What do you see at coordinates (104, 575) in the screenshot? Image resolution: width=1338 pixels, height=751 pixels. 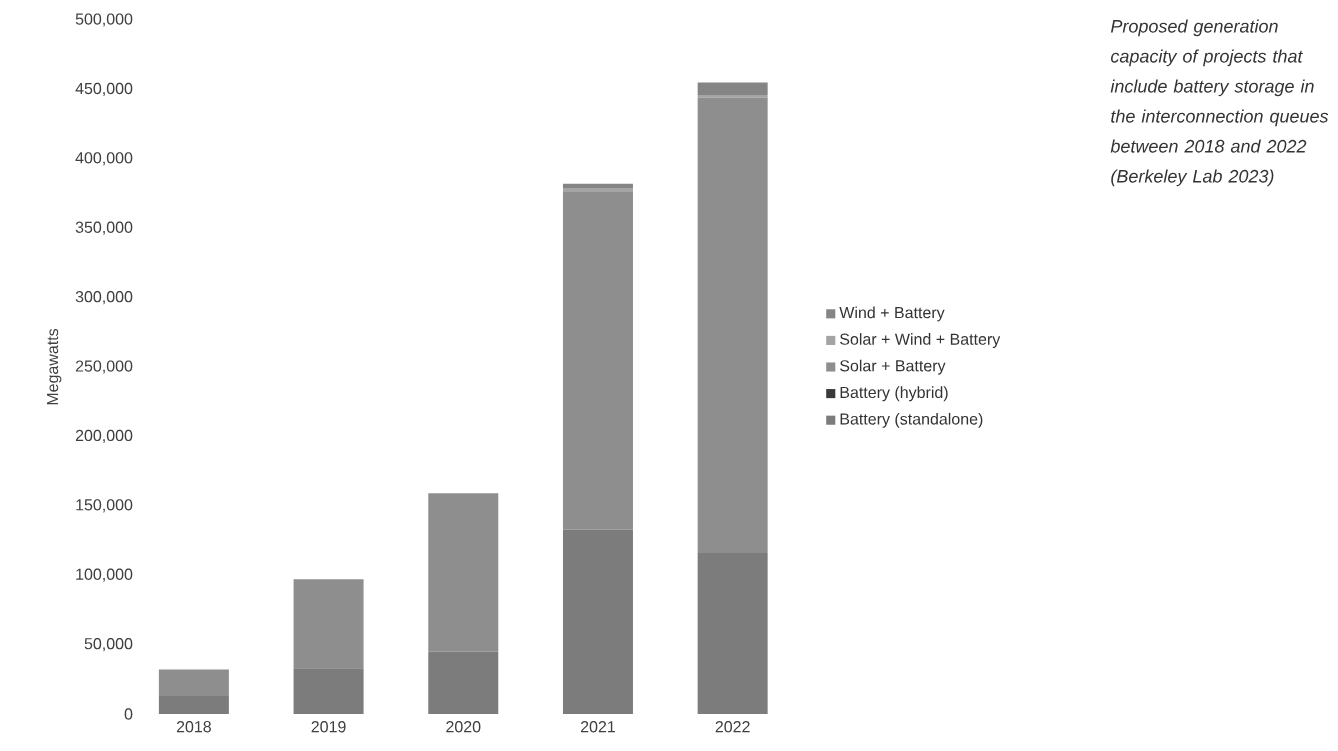 I see `y-tick-label: 100,000` at bounding box center [104, 575].